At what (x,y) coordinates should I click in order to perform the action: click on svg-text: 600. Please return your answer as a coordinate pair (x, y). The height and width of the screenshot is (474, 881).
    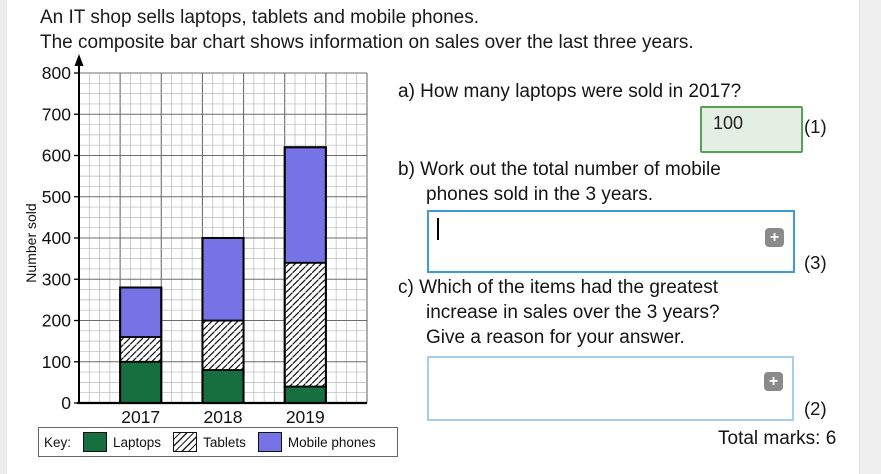
    Looking at the image, I should click on (56, 156).